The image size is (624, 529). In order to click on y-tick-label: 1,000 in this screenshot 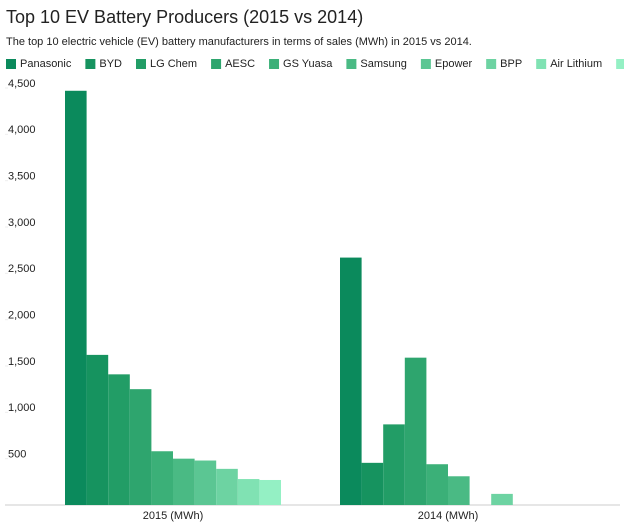, I will do `click(22, 408)`.